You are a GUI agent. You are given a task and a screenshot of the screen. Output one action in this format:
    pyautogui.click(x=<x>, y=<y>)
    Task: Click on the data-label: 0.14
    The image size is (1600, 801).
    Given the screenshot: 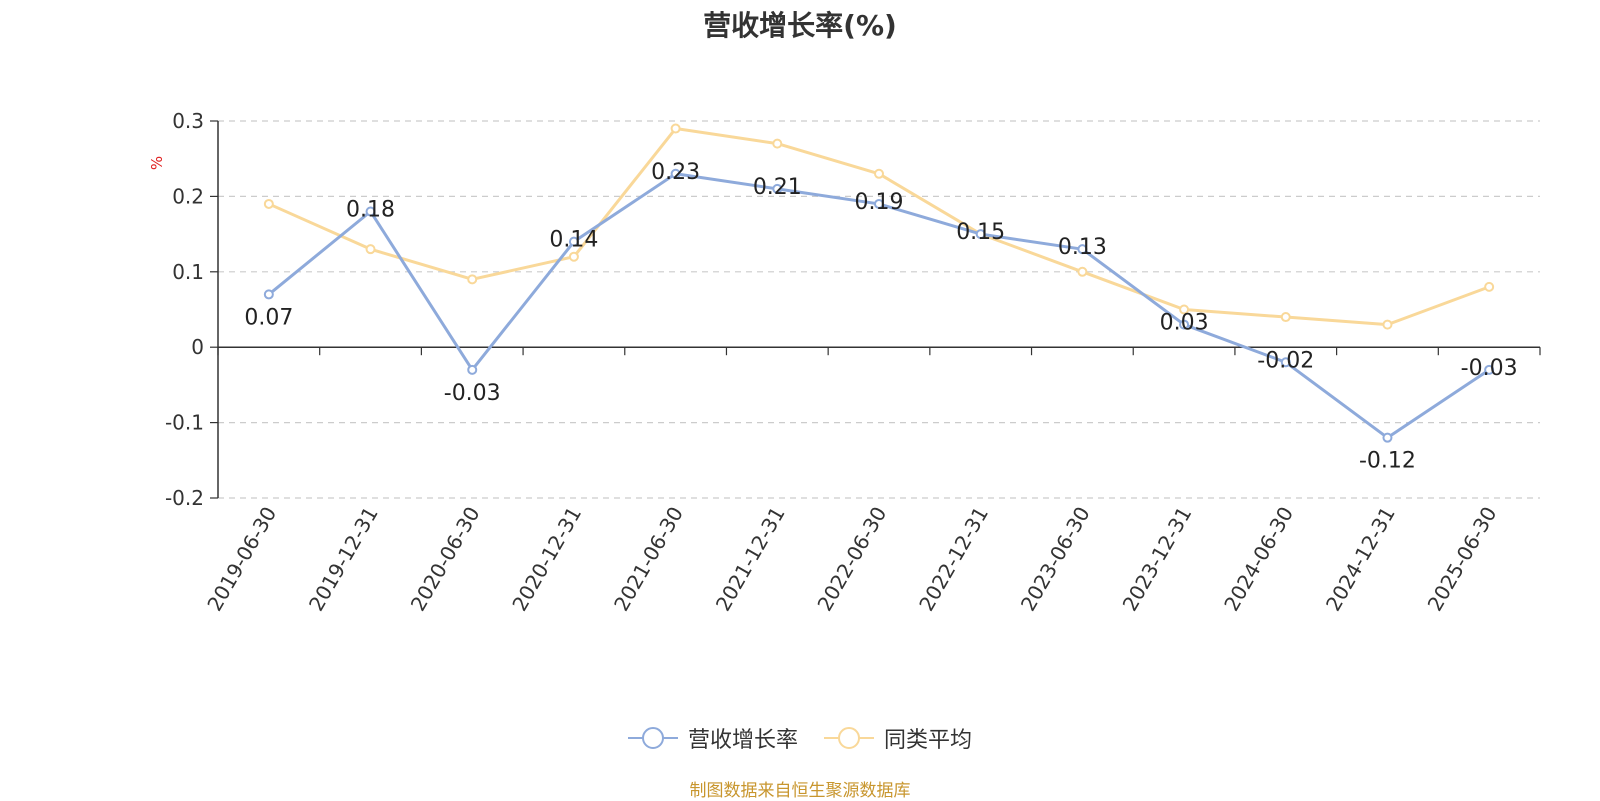 What is the action you would take?
    pyautogui.click(x=573, y=240)
    